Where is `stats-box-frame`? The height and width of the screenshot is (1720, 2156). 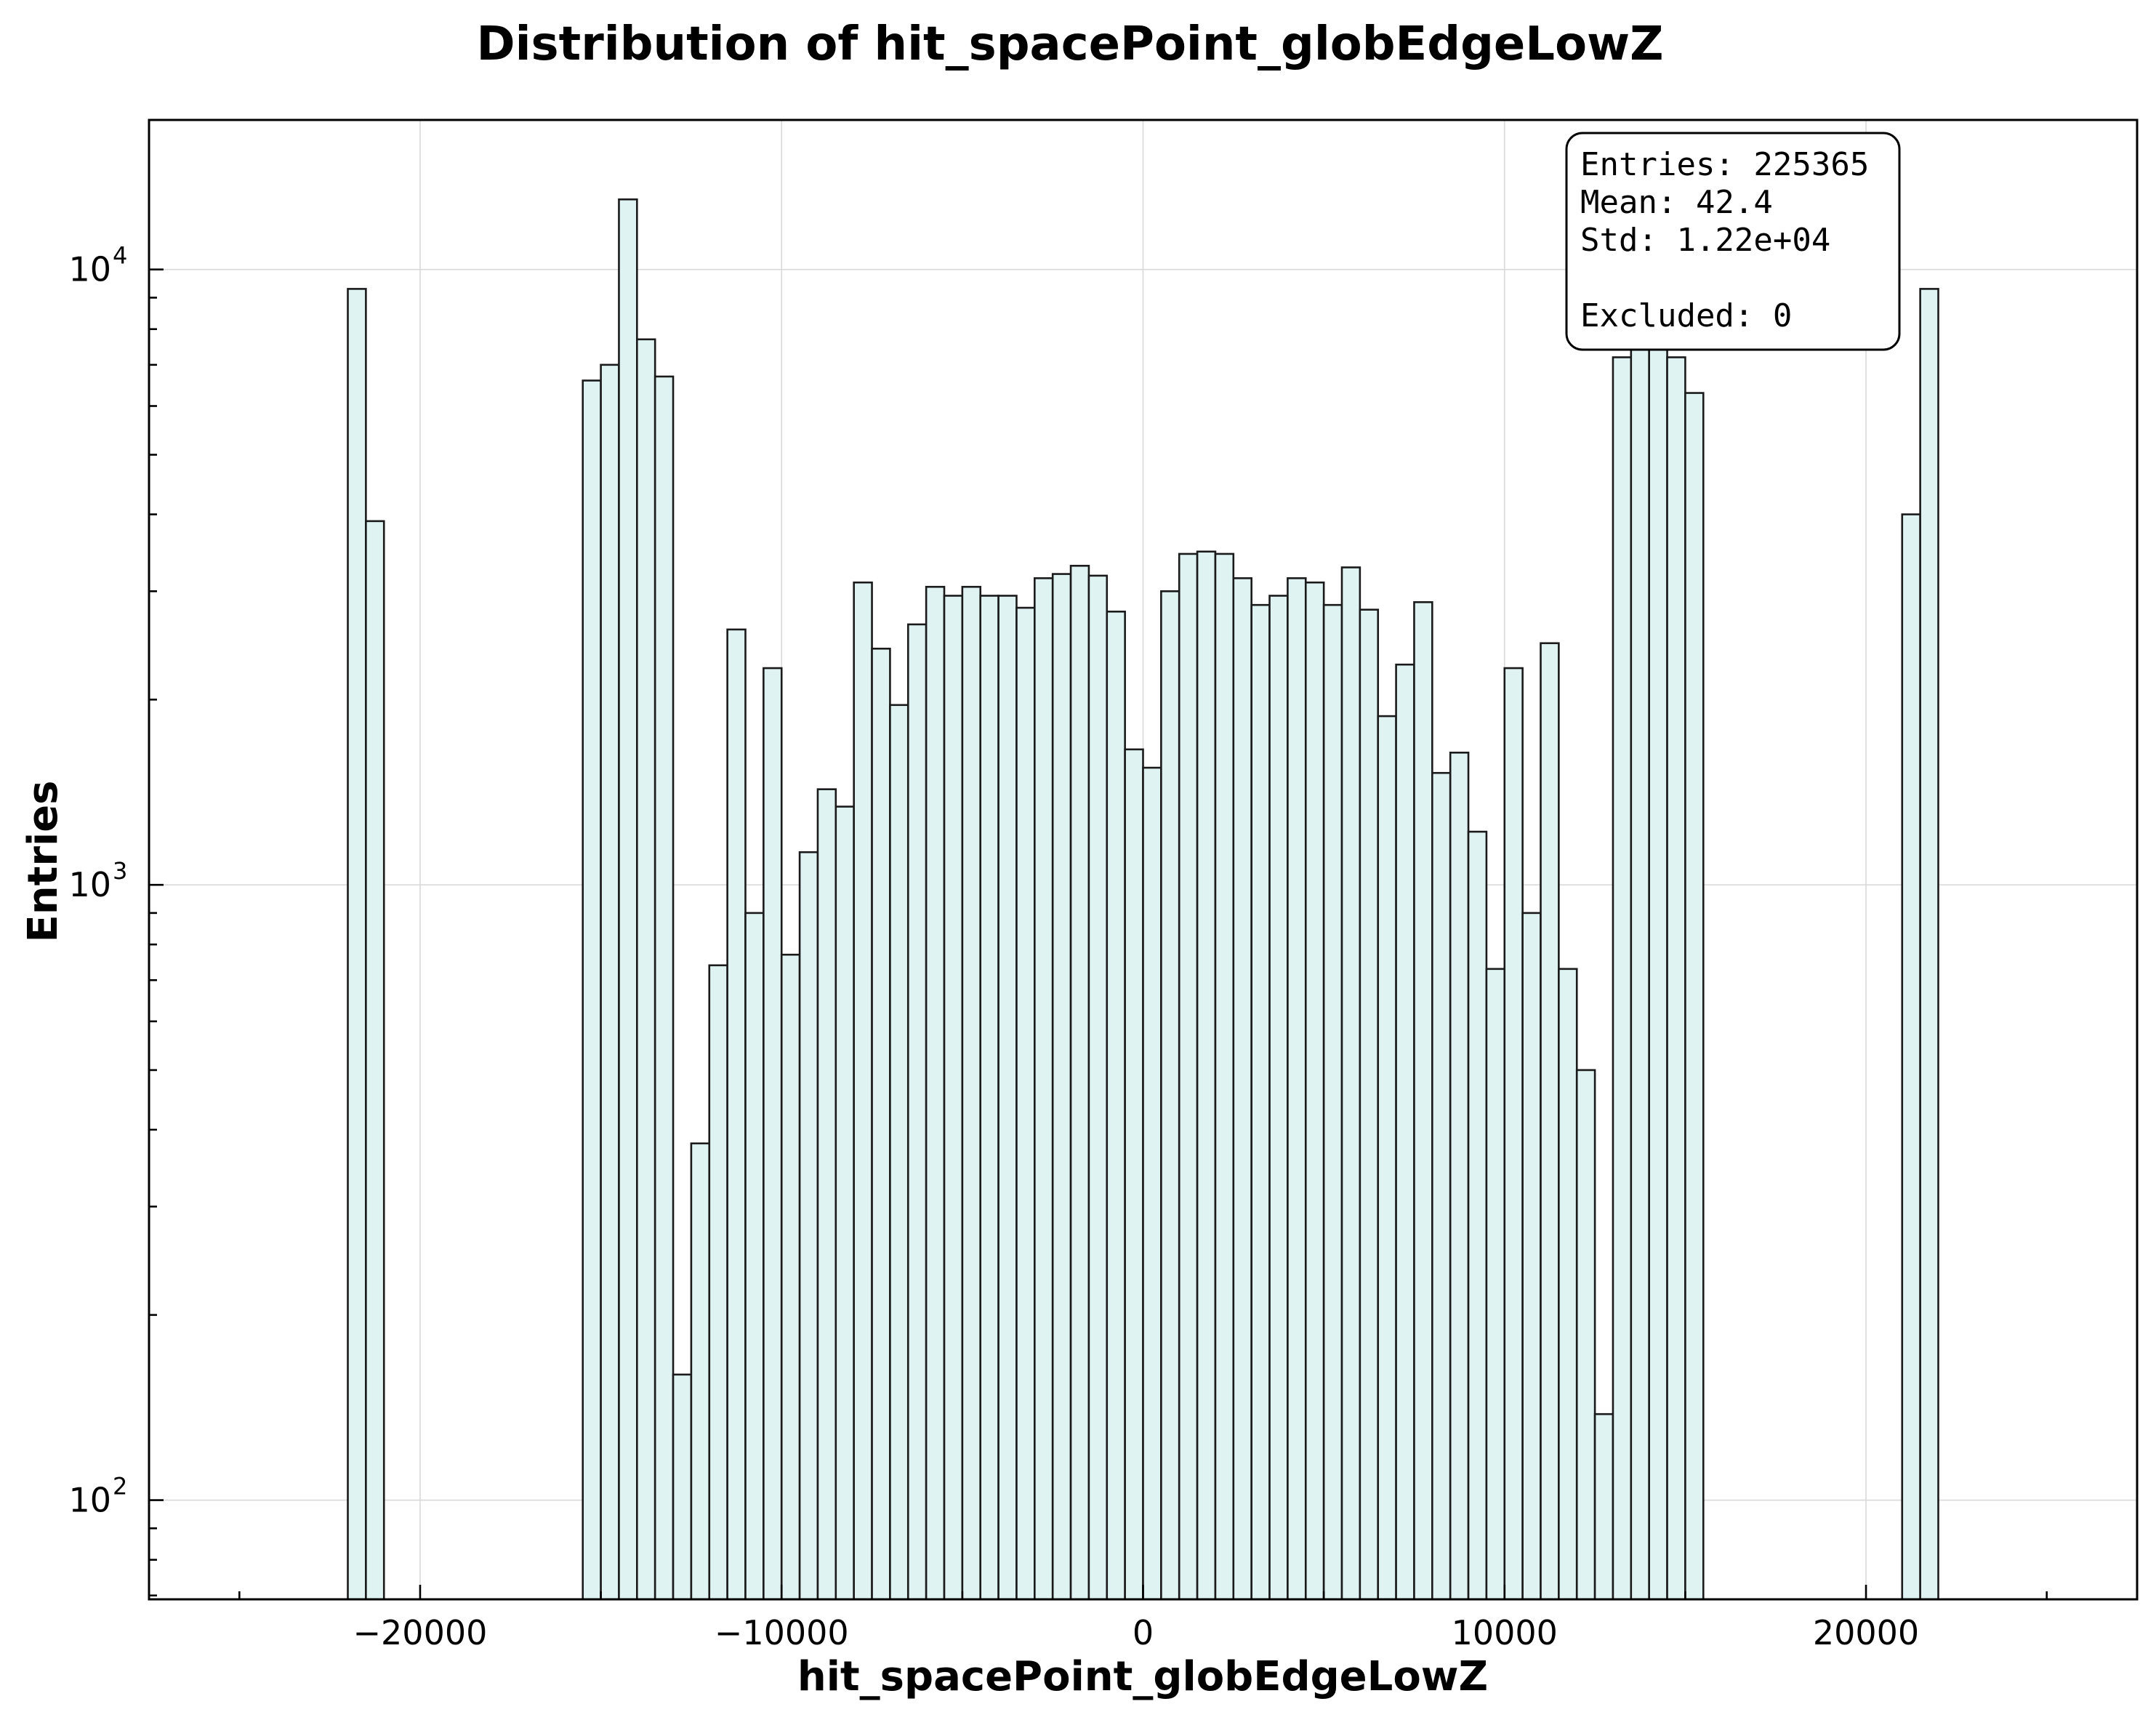 stats-box-frame is located at coordinates (1733, 241).